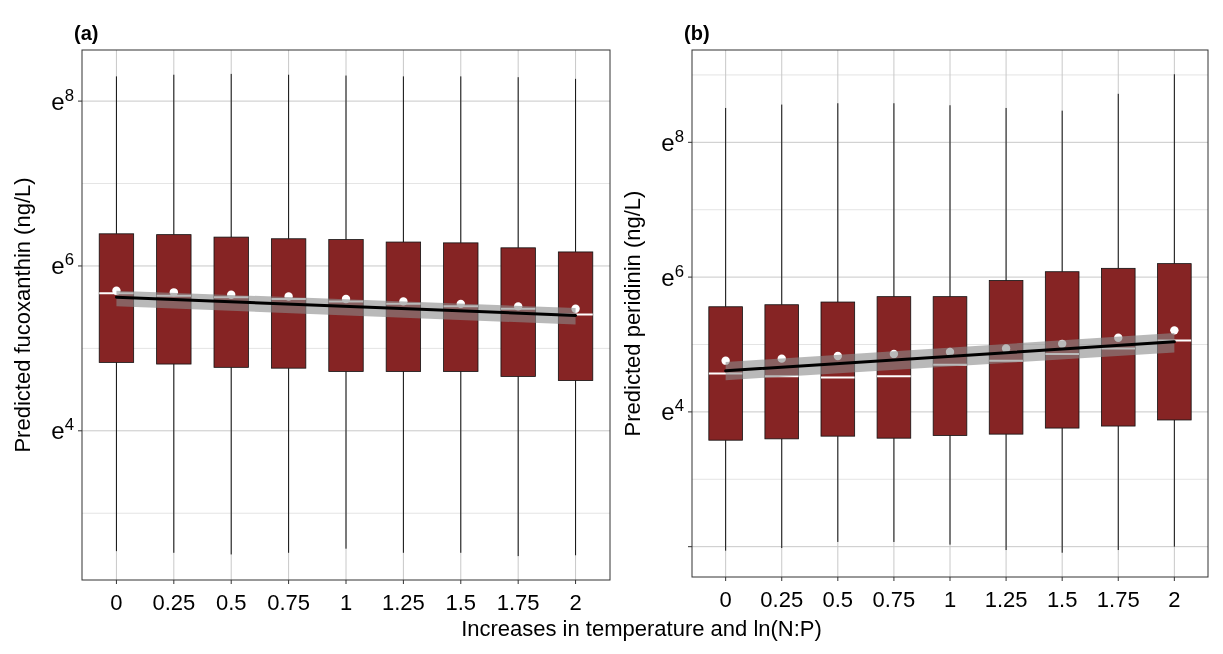  I want to click on chart-title: (a), so click(86, 33).